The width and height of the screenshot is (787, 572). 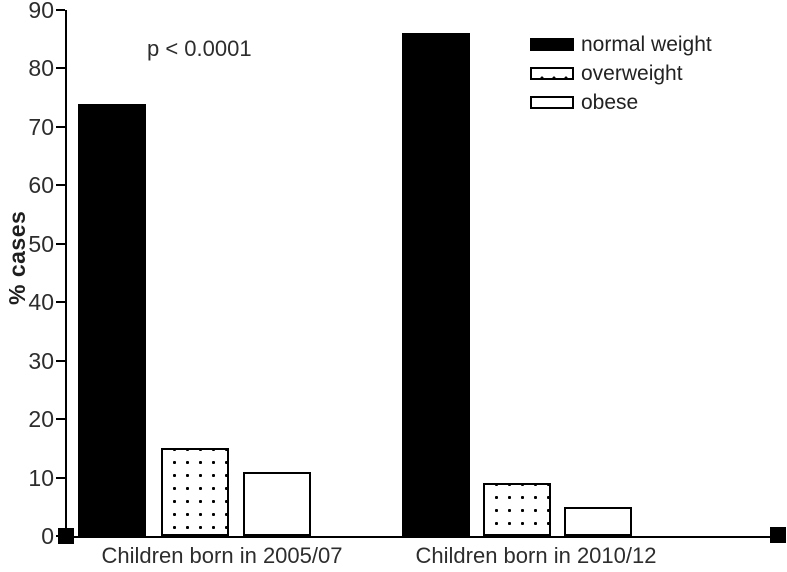 I want to click on bar-normal-weight-group1, so click(x=112, y=319).